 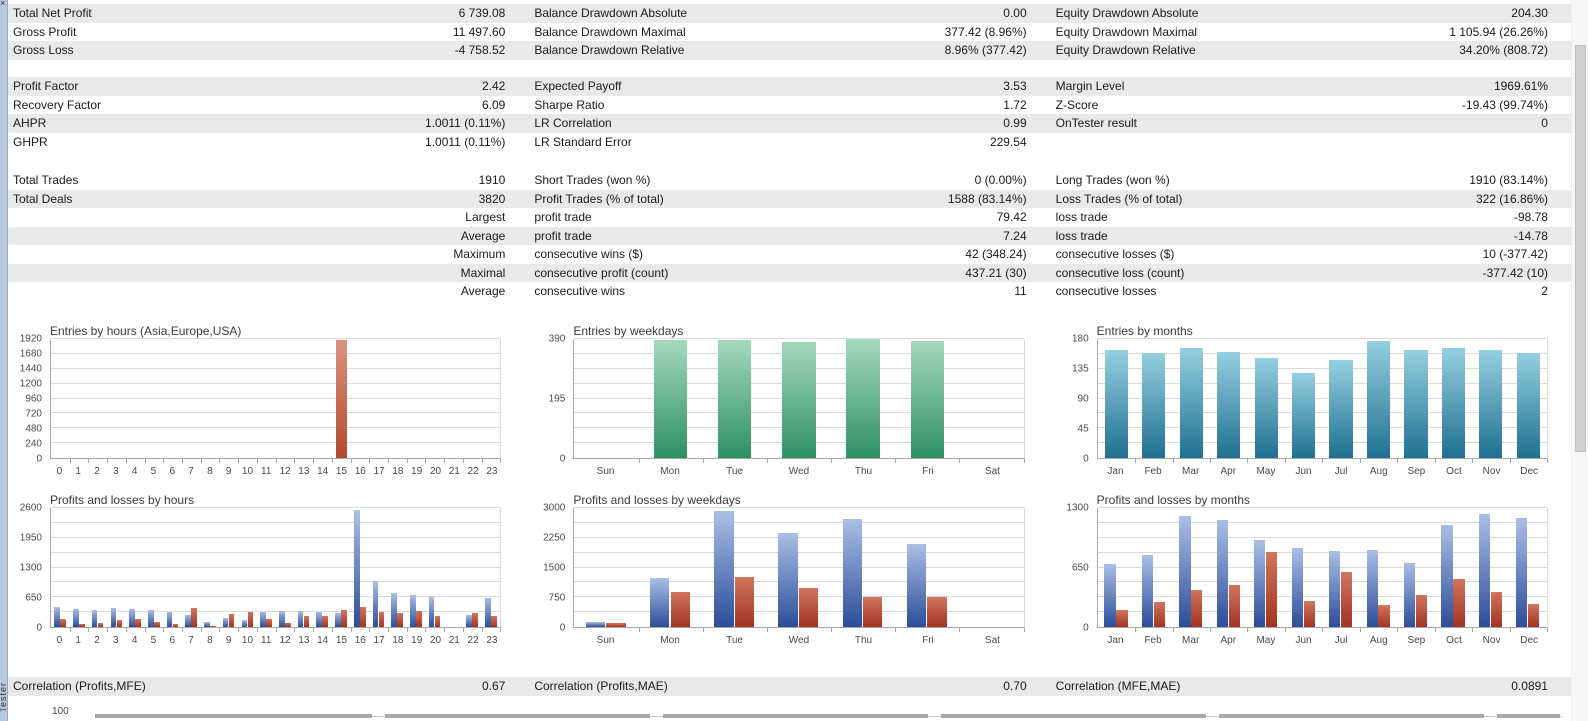 I want to click on x-tick-label: Sun, so click(x=605, y=471).